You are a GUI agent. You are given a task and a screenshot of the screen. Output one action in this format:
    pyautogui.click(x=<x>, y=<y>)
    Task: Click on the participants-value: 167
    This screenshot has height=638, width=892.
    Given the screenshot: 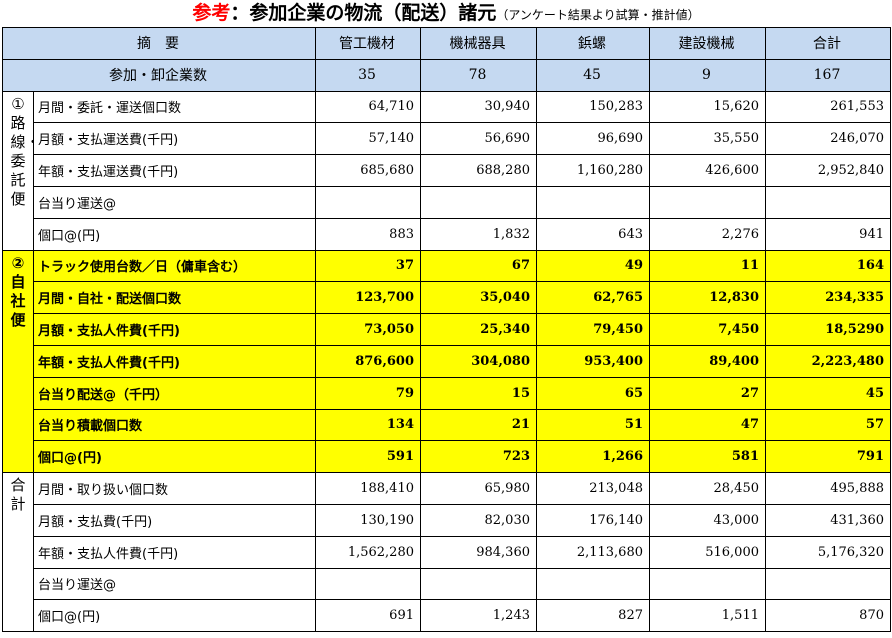 What is the action you would take?
    pyautogui.click(x=828, y=75)
    